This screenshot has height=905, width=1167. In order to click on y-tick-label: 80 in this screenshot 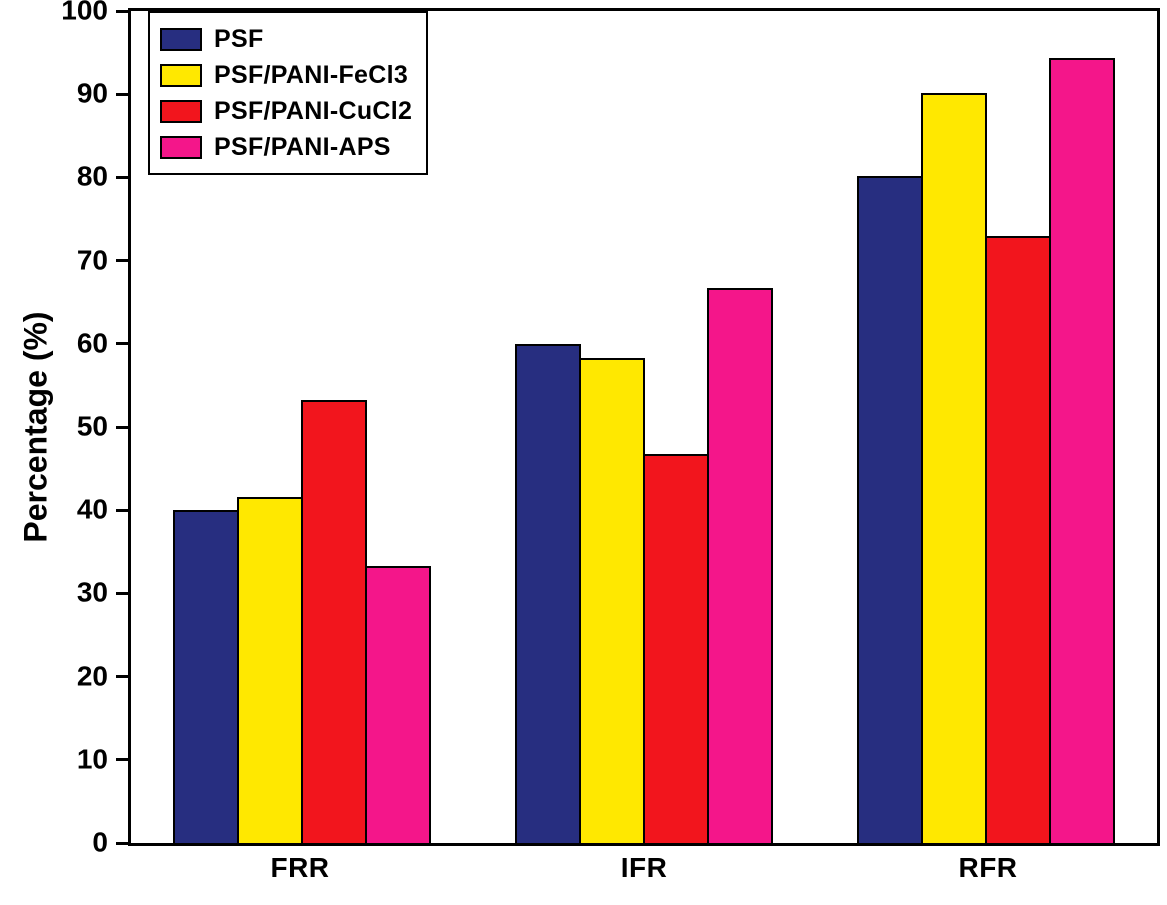, I will do `click(92, 176)`.